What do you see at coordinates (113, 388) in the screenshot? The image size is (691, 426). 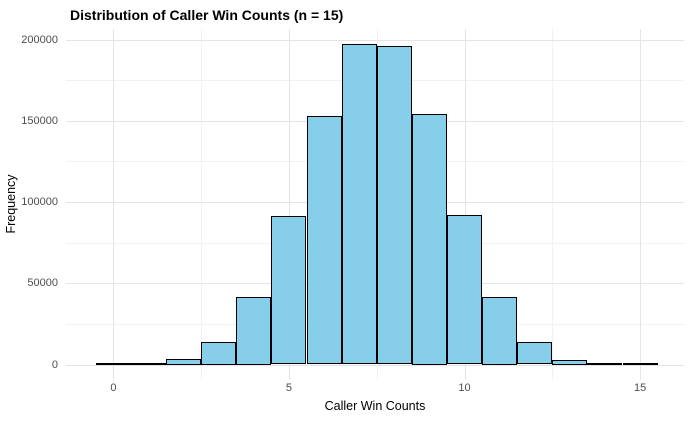 I see `x-tick-label: 0` at bounding box center [113, 388].